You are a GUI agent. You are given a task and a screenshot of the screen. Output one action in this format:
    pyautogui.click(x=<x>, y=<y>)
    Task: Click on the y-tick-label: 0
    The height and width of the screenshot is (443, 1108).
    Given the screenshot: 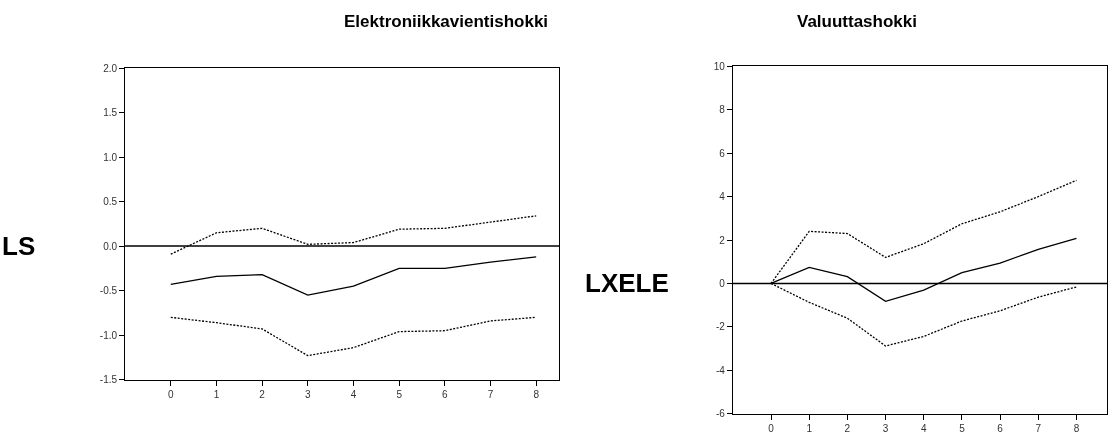 What is the action you would take?
    pyautogui.click(x=722, y=283)
    